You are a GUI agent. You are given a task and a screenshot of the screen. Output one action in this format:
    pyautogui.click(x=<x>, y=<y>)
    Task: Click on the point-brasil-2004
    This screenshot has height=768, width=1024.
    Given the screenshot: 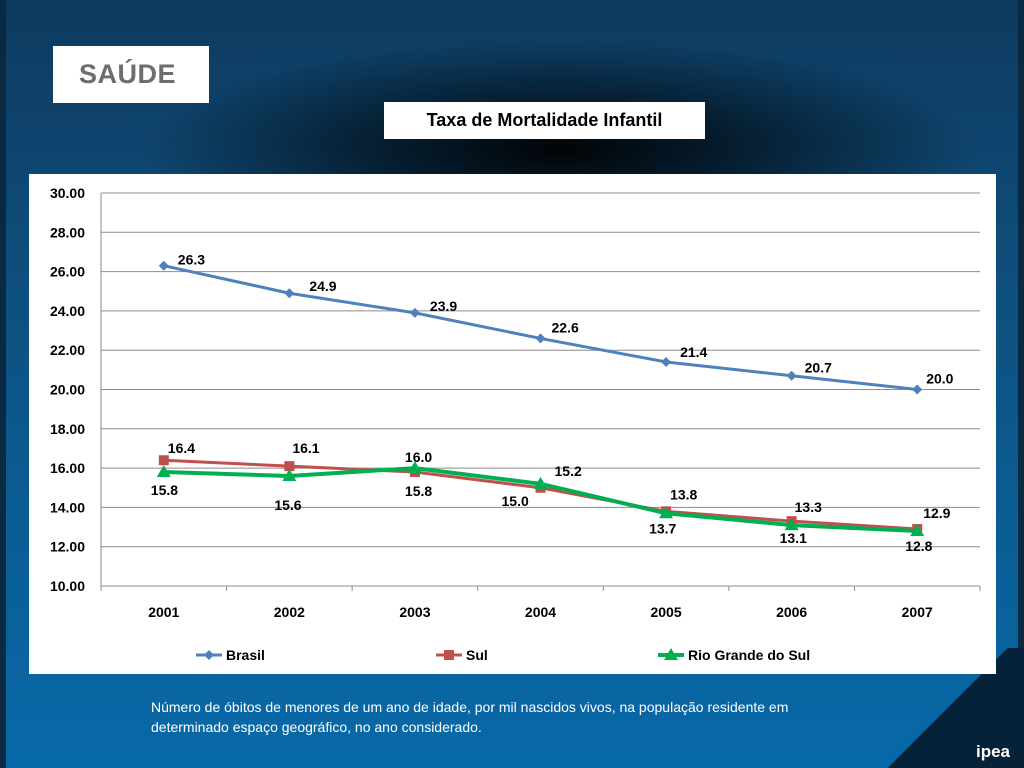 What is the action you would take?
    pyautogui.click(x=540, y=338)
    